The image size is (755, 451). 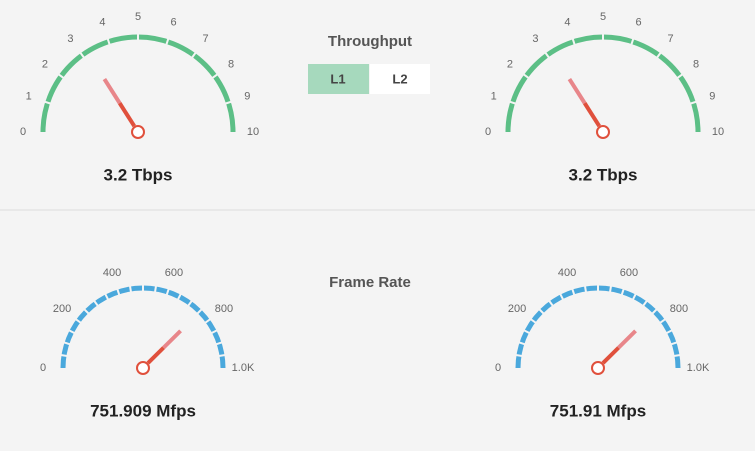 What do you see at coordinates (247, 96) in the screenshot?
I see `tick-label: 9` at bounding box center [247, 96].